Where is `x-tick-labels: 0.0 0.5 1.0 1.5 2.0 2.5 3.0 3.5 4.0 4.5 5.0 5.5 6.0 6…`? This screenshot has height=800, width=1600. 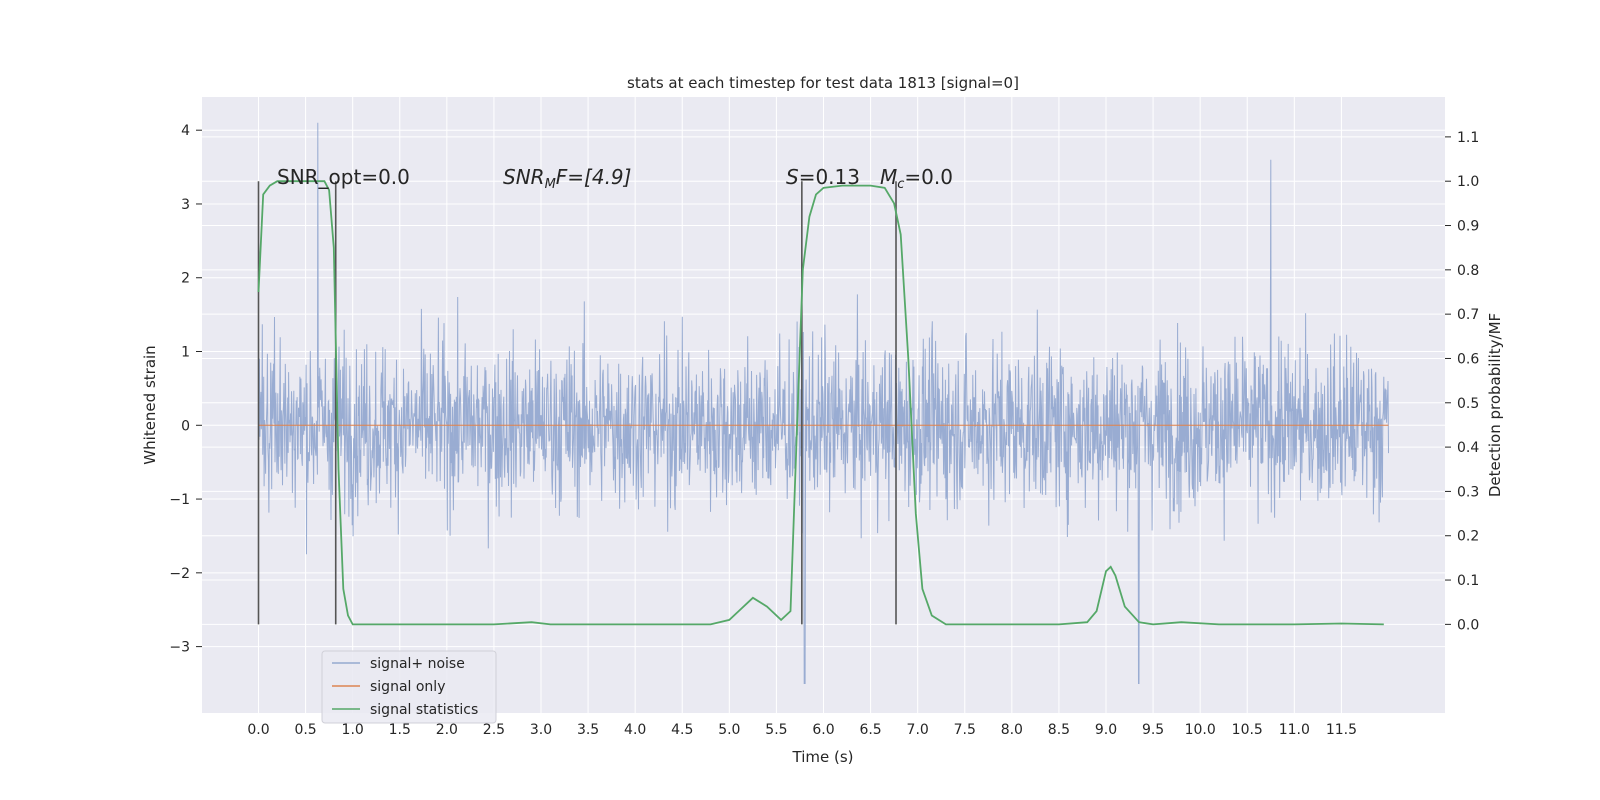
x-tick-labels: 0.0 0.5 1.0 1.5 2.0 2.5 3.0 3.5 4.0 4.5 5.0 5.5 6.0 6… is located at coordinates (802, 730).